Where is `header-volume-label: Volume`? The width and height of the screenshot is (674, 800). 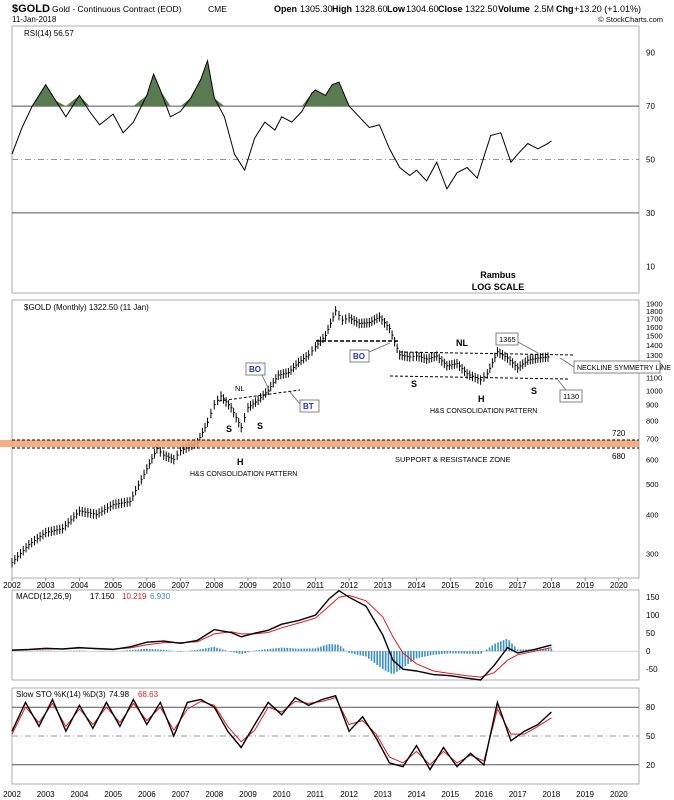
header-volume-label: Volume is located at coordinates (514, 9).